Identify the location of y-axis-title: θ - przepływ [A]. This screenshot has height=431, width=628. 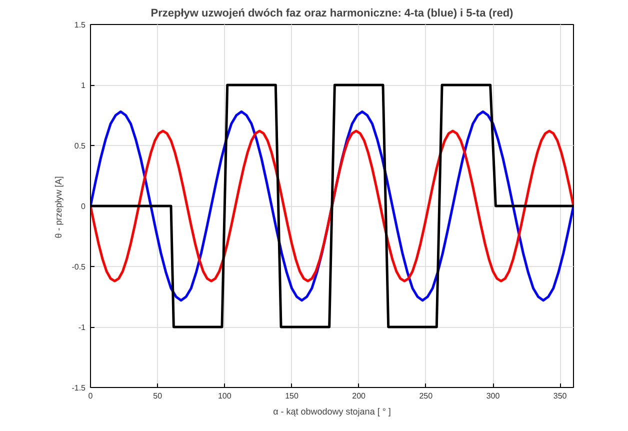
(59, 207).